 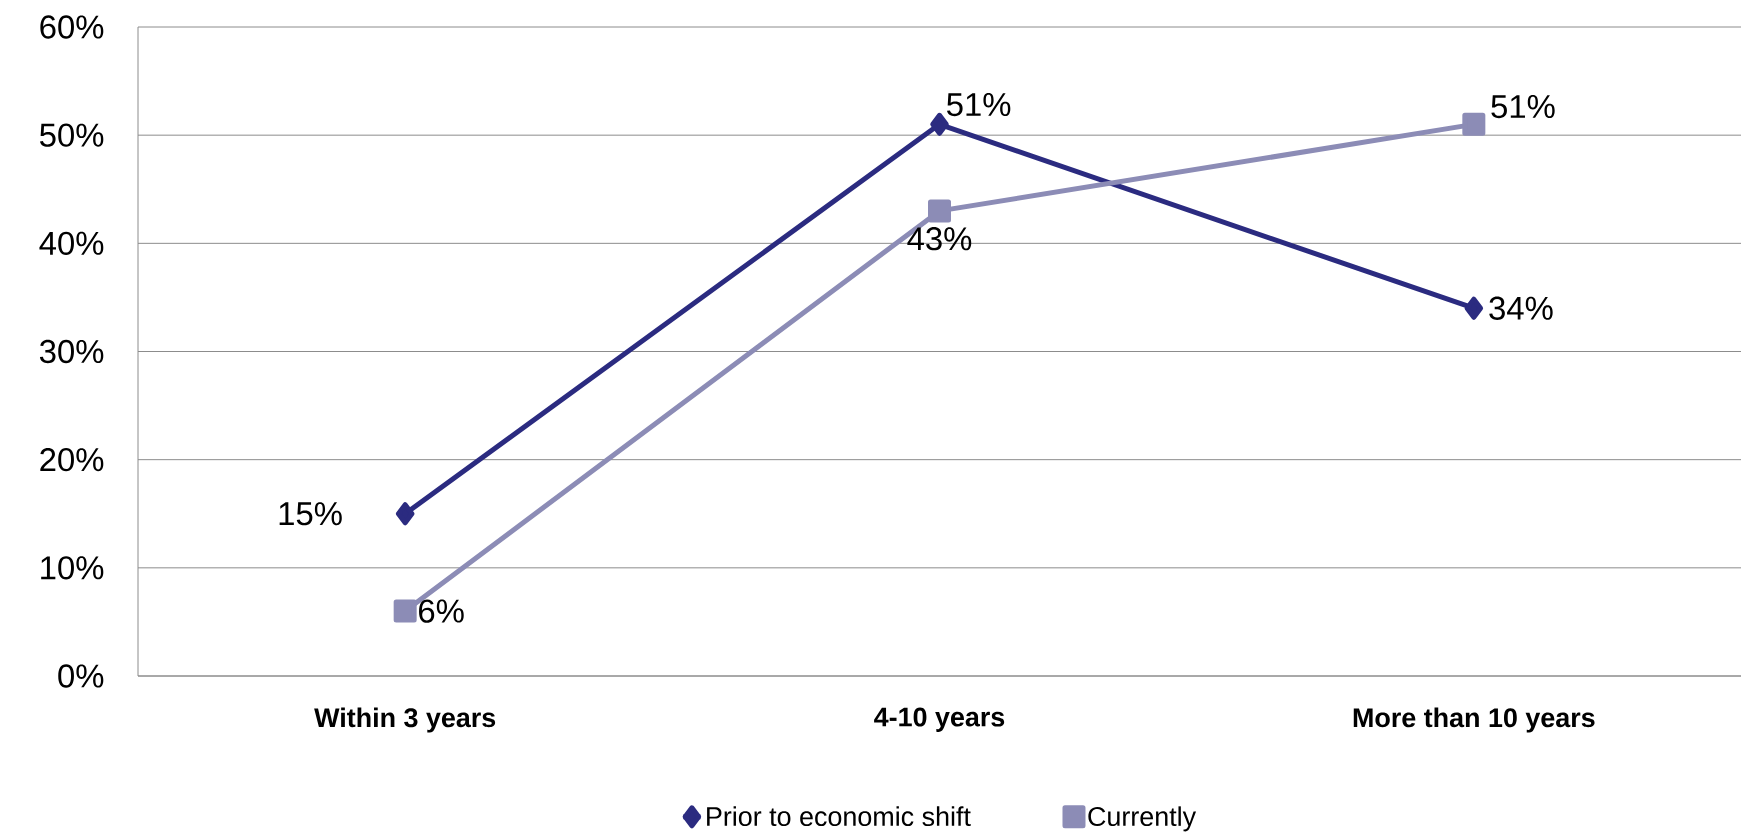 What do you see at coordinates (310, 514) in the screenshot?
I see `data-label: 15%` at bounding box center [310, 514].